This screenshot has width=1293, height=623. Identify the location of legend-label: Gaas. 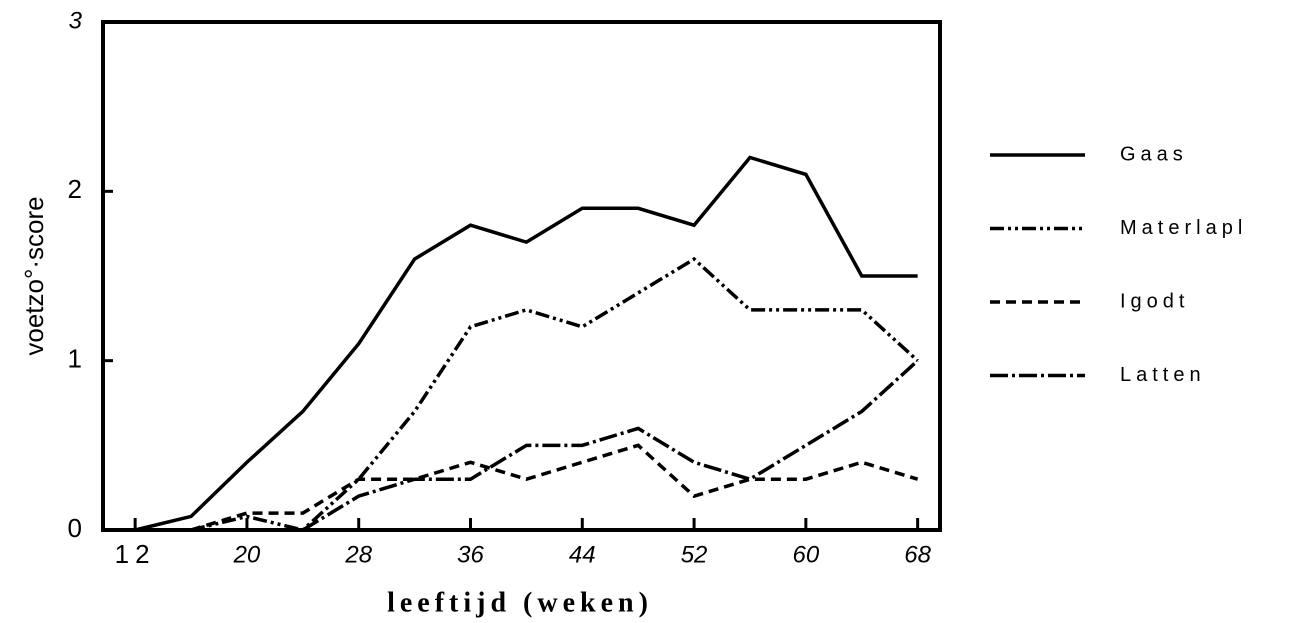
(1154, 154).